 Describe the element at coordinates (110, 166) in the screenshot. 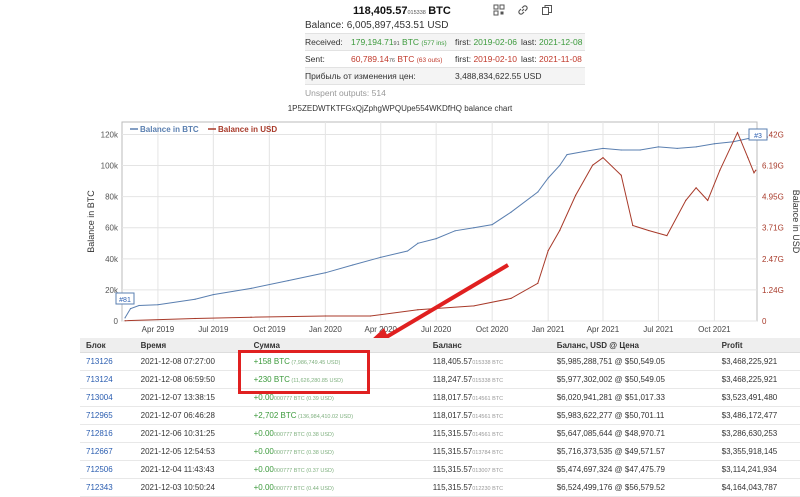

I see `y-tick-label: 100k` at that location.